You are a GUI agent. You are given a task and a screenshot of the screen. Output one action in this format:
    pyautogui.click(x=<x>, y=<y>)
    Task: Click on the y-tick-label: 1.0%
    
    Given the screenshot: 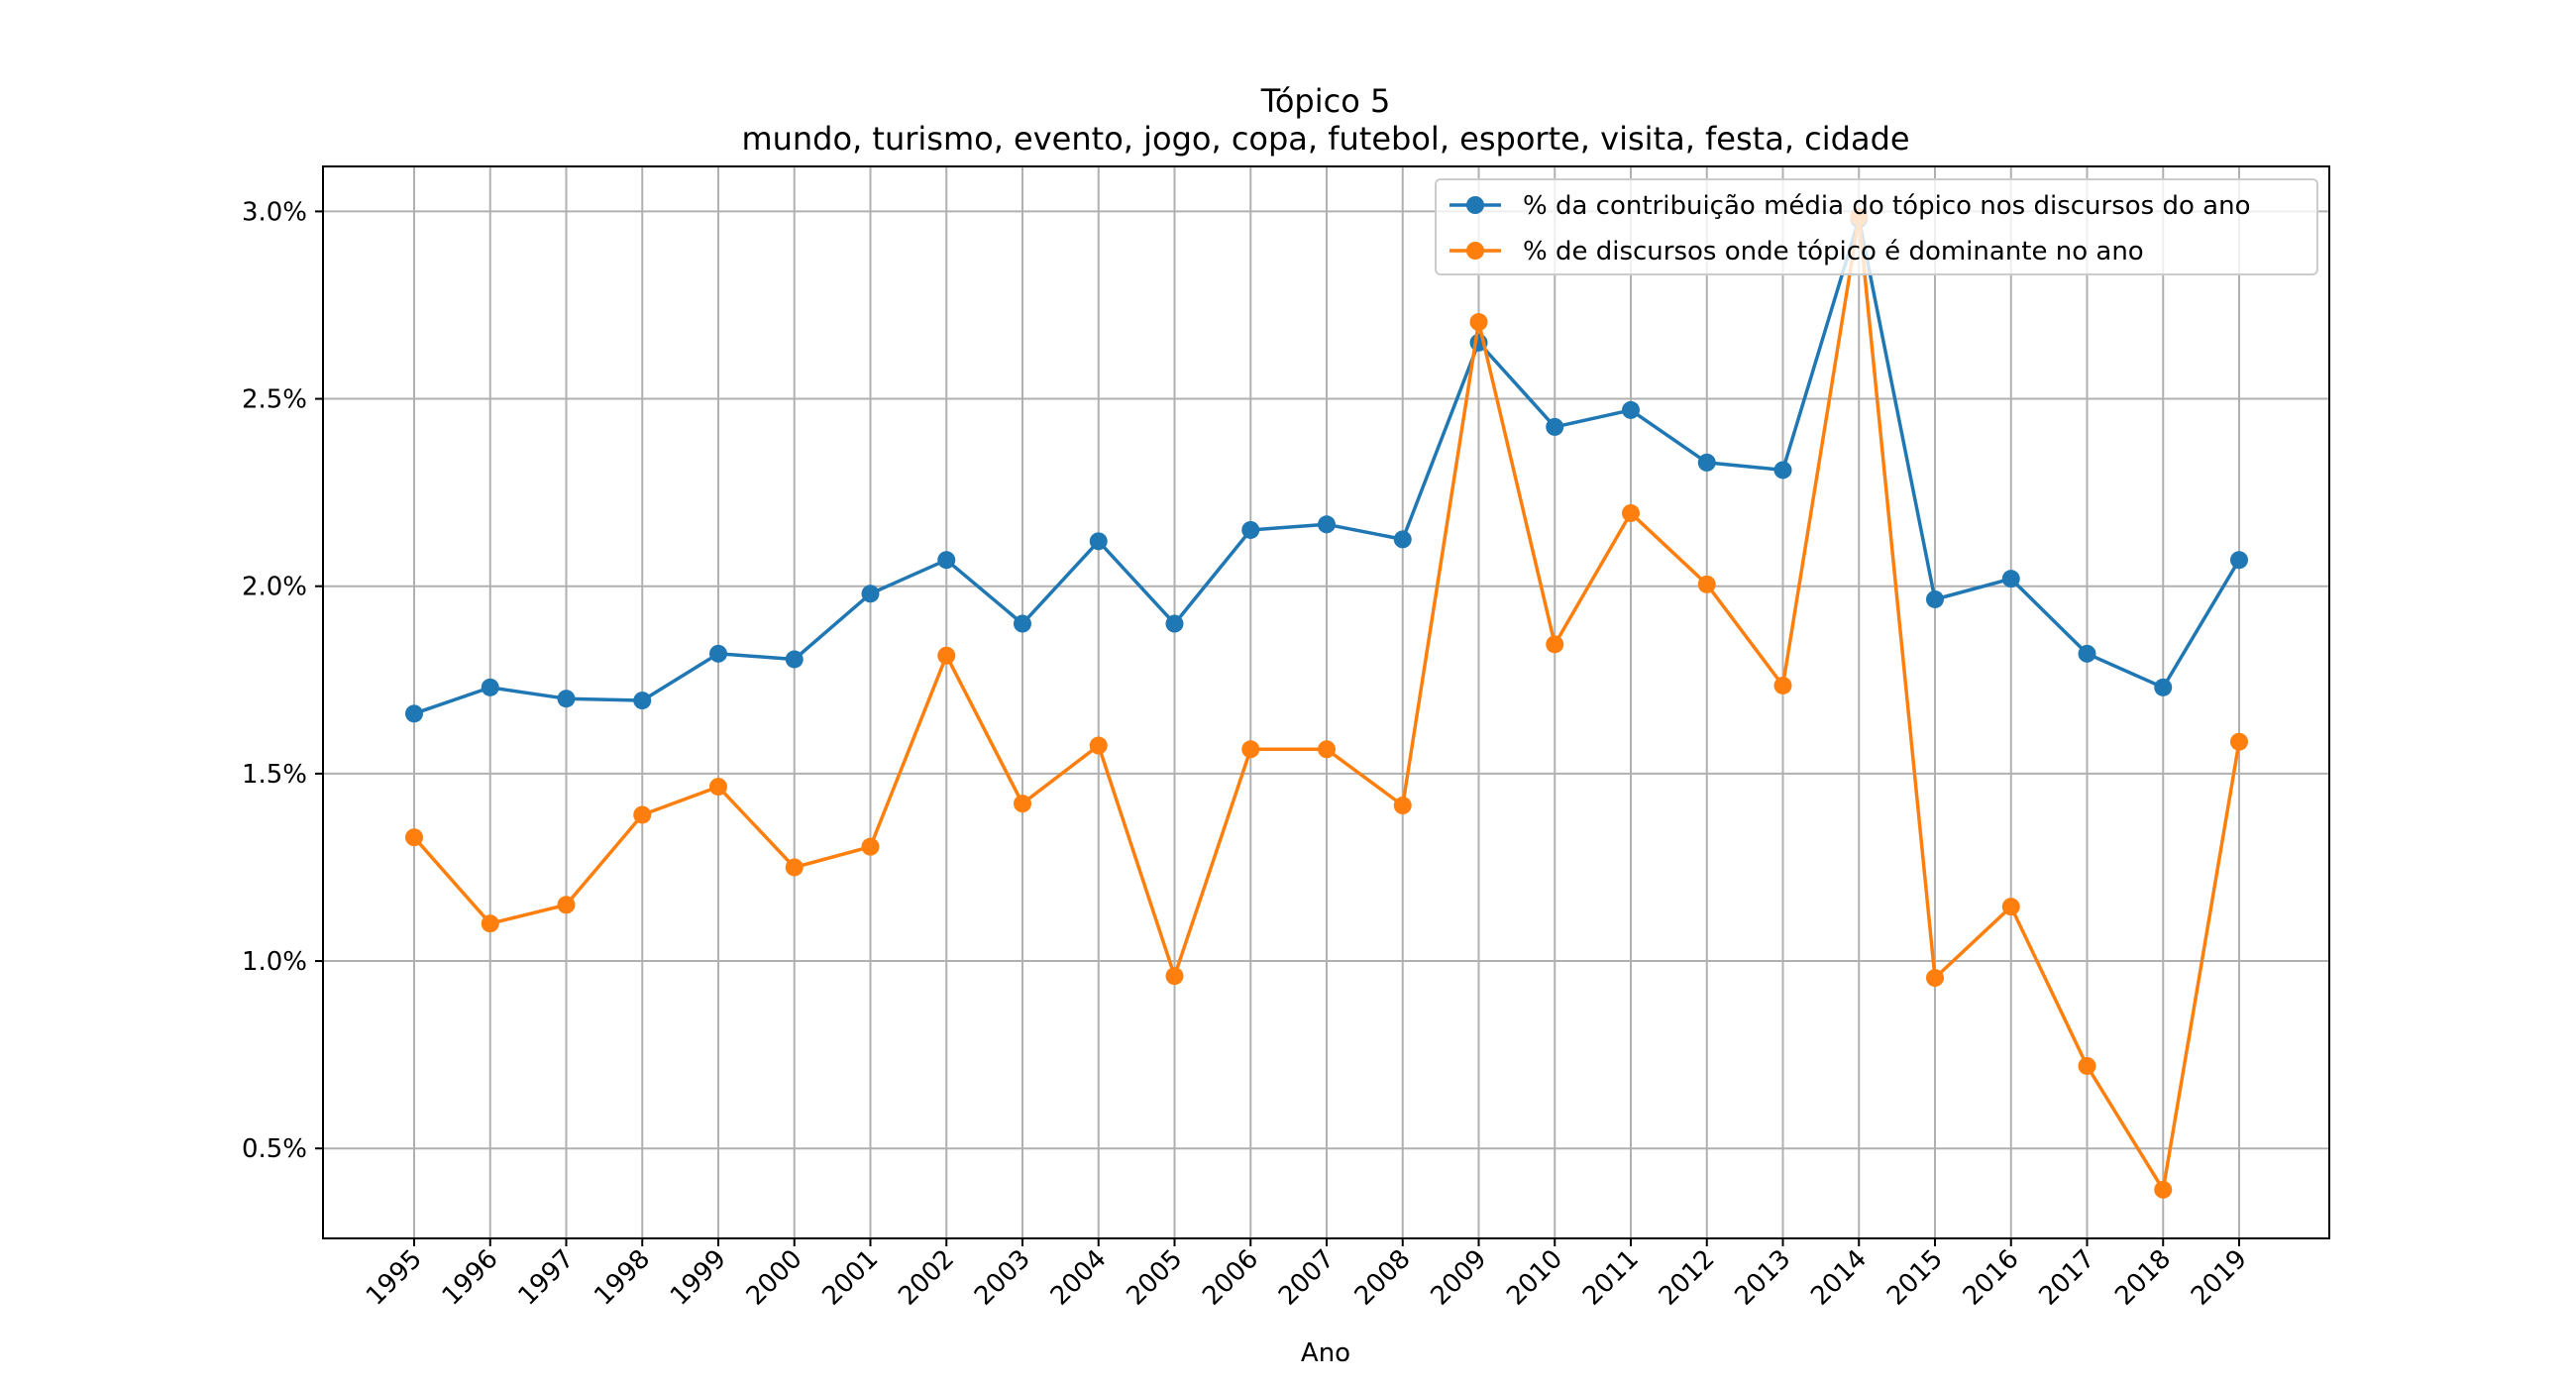 What is the action you would take?
    pyautogui.click(x=274, y=962)
    